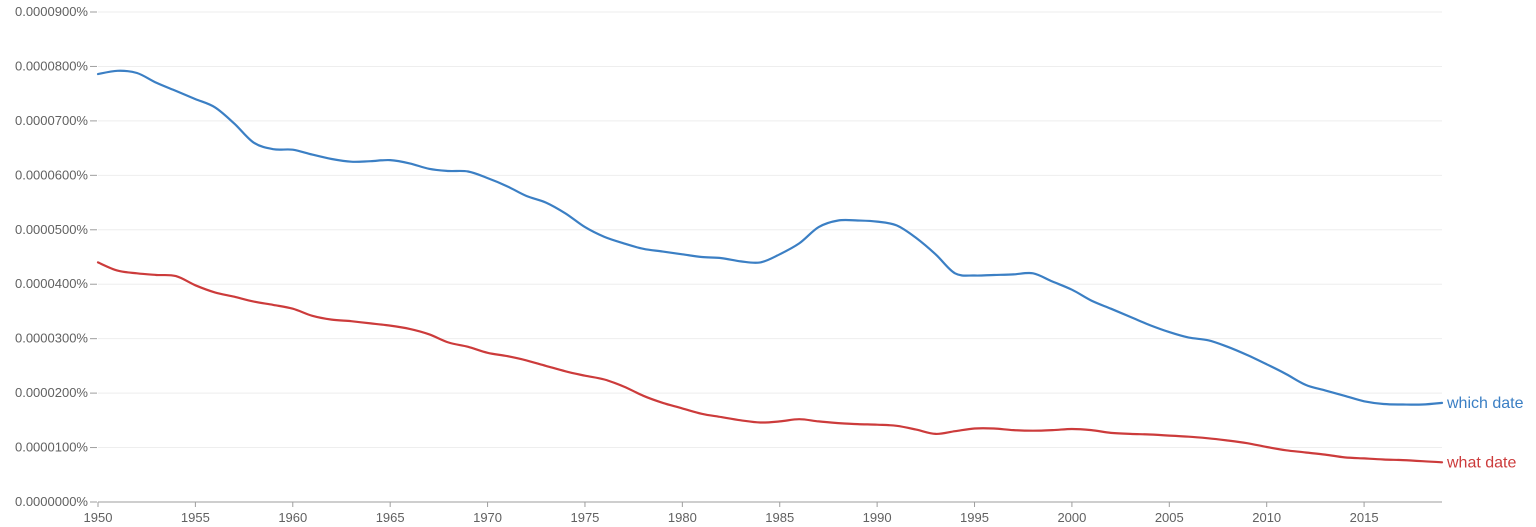  Describe the element at coordinates (390, 517) in the screenshot. I see `x-tick-label: 1965` at that location.